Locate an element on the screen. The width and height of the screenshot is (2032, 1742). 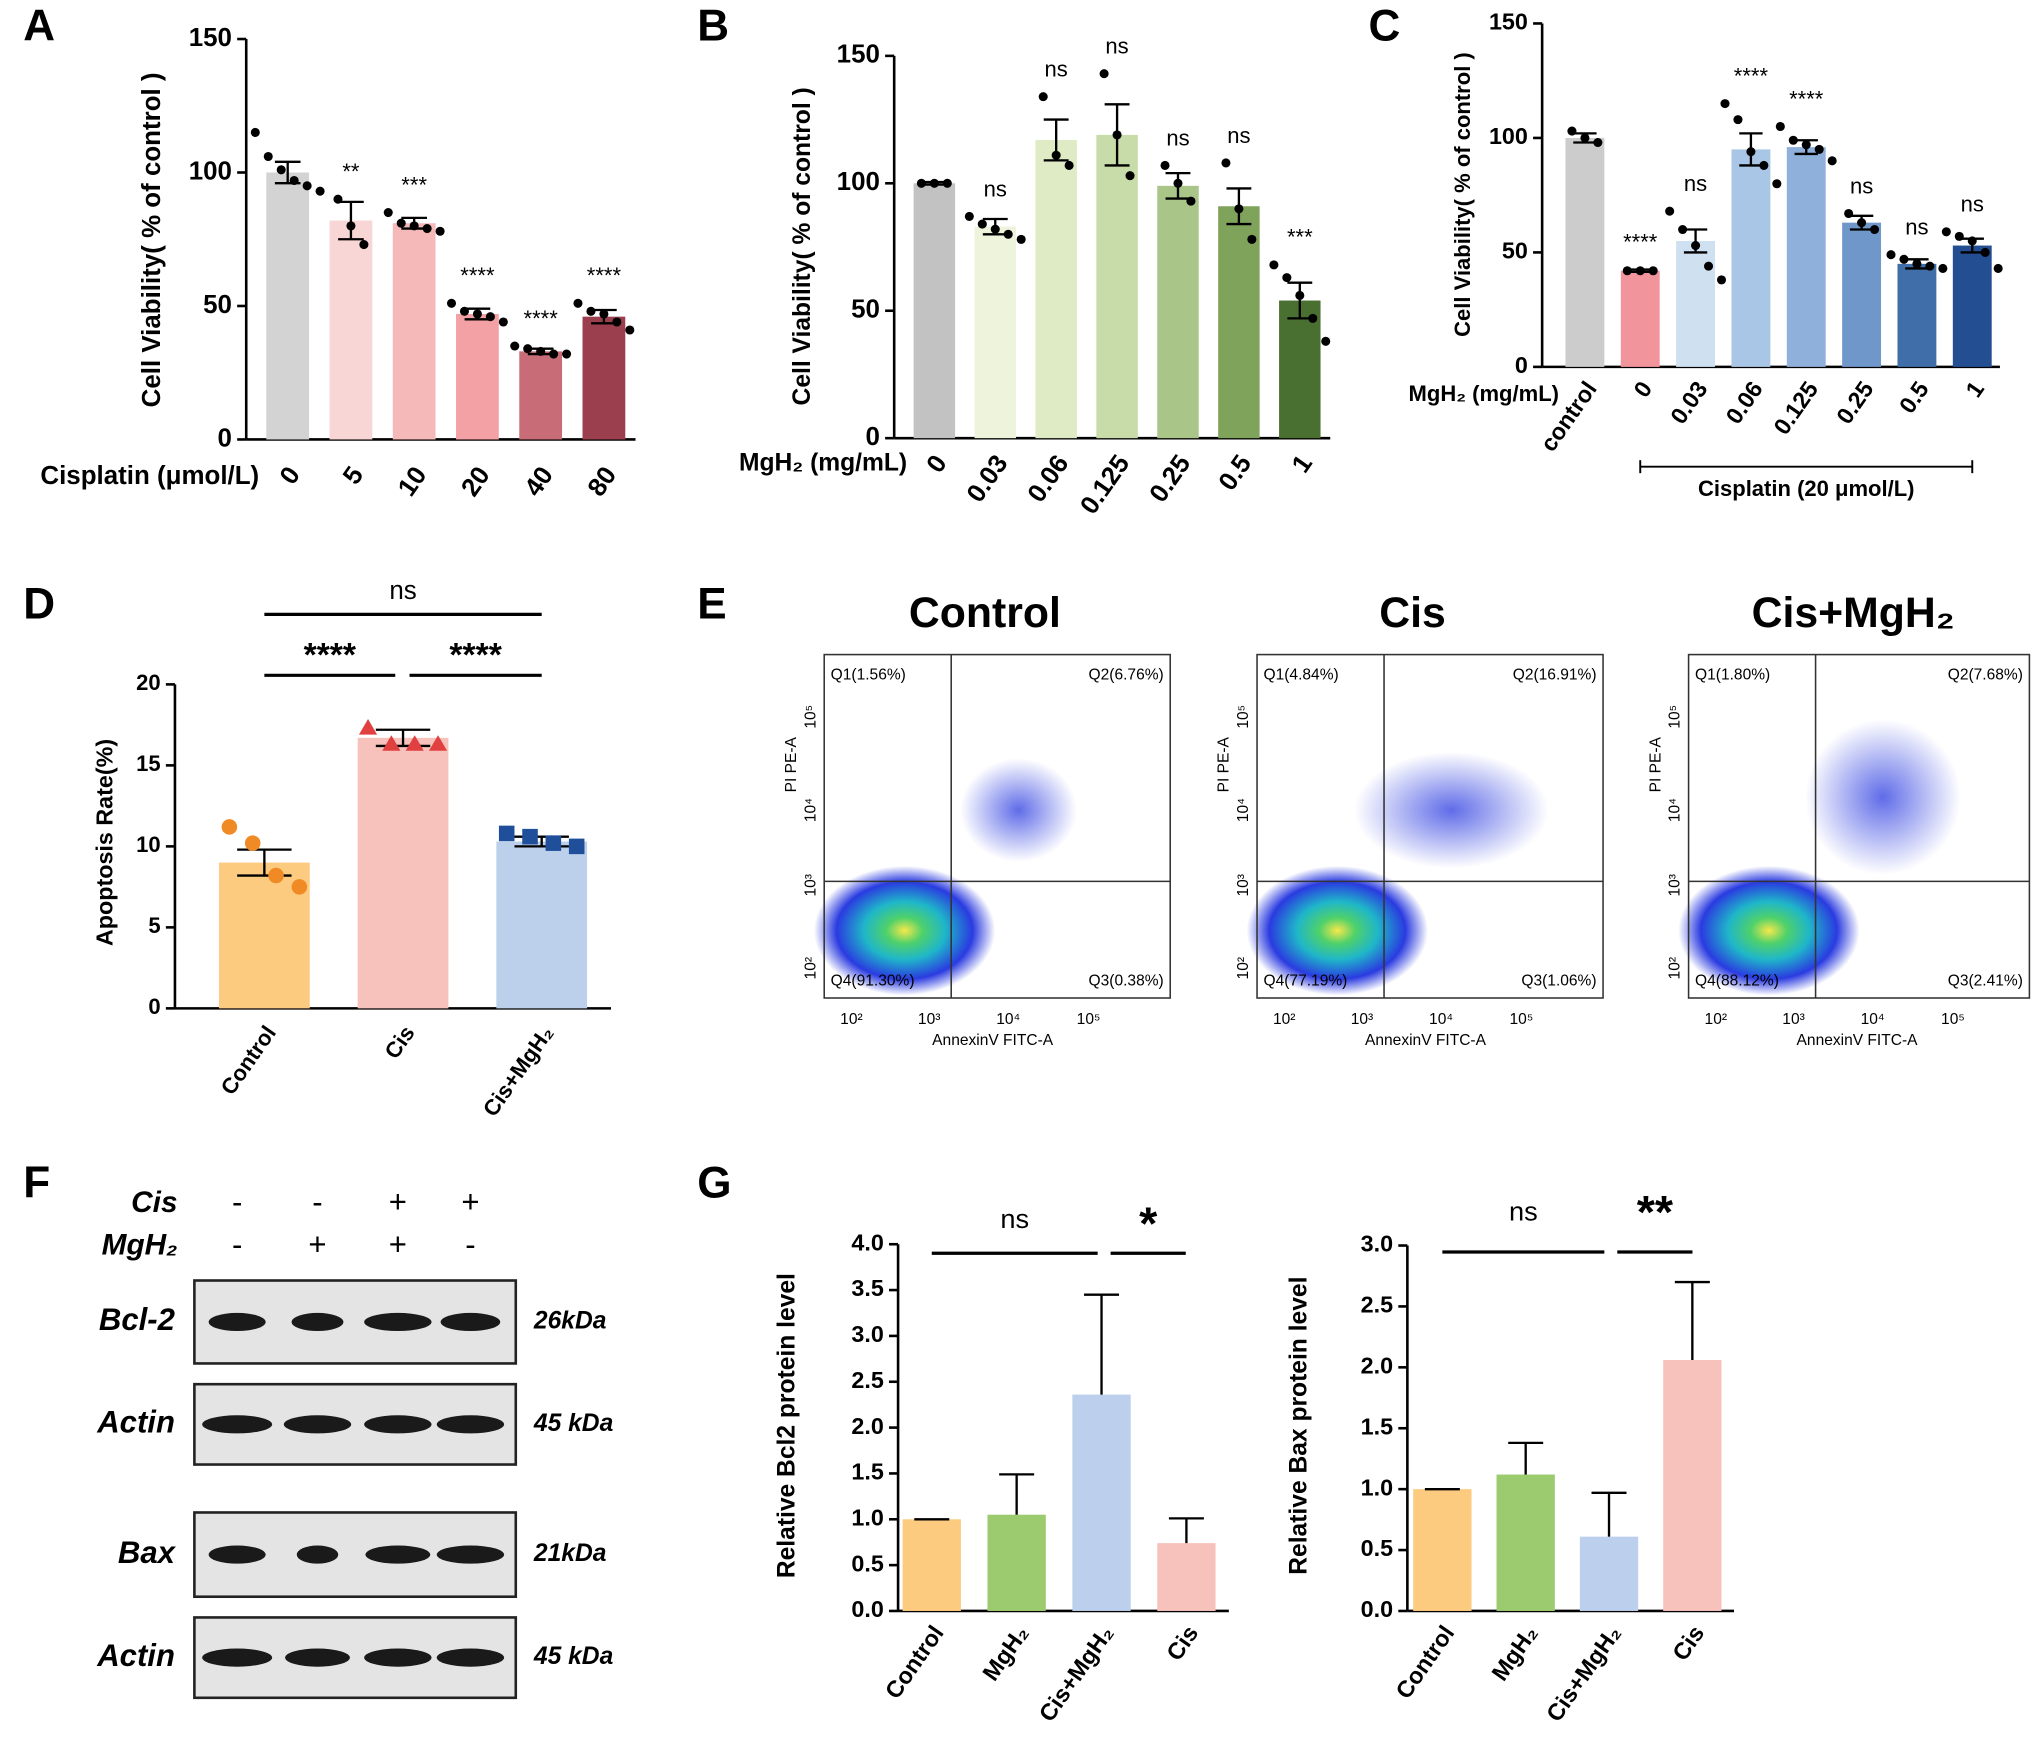
y-tick-label: 0 is located at coordinates (225, 438).